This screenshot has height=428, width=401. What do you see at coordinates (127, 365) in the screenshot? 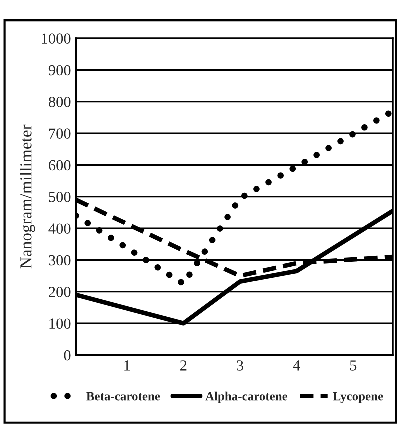
I see `x-tick-label: 1` at bounding box center [127, 365].